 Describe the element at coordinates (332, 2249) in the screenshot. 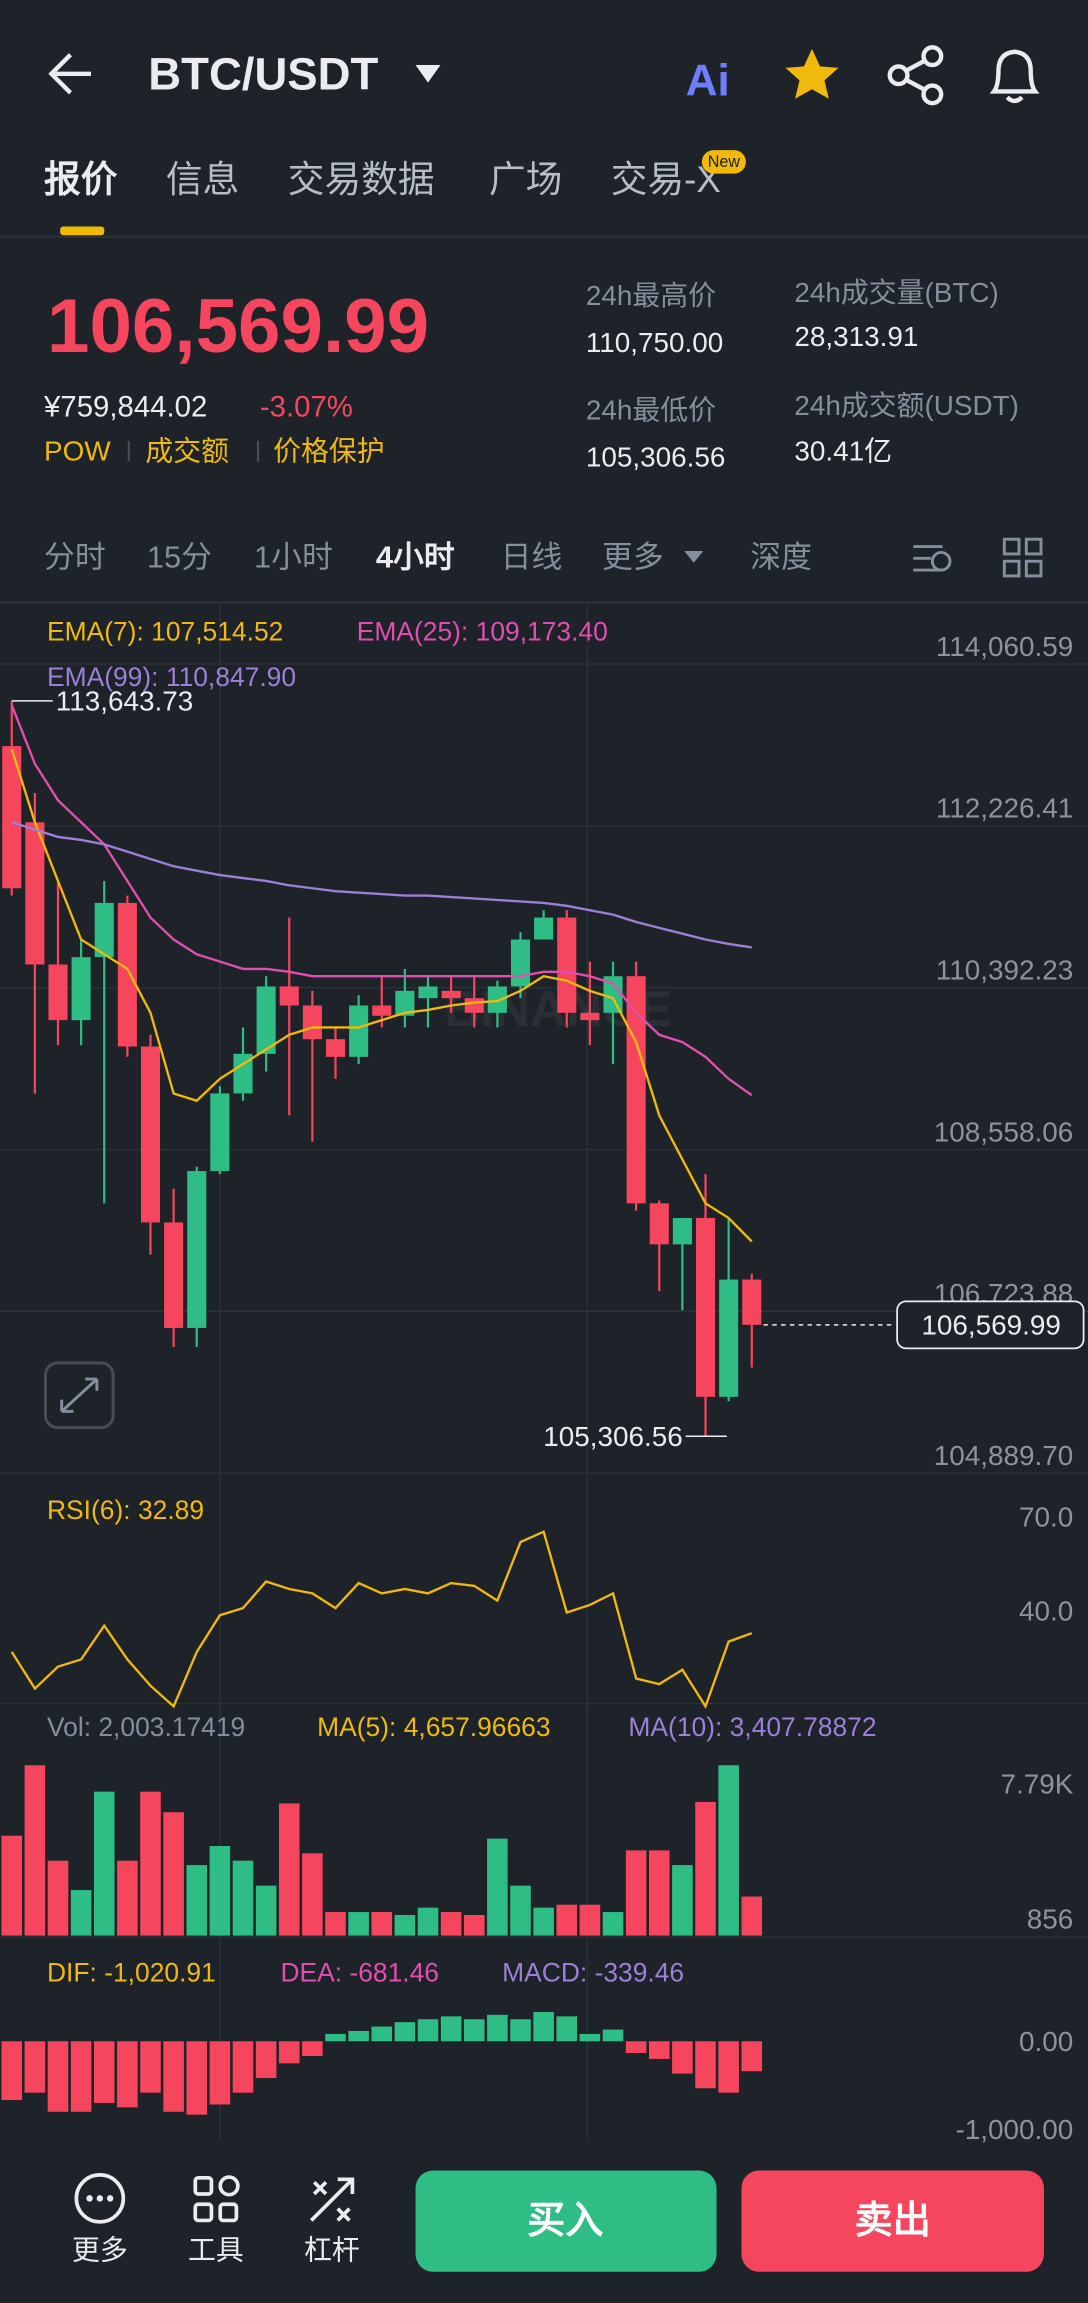

I see `tool-label: 杠杆` at that location.